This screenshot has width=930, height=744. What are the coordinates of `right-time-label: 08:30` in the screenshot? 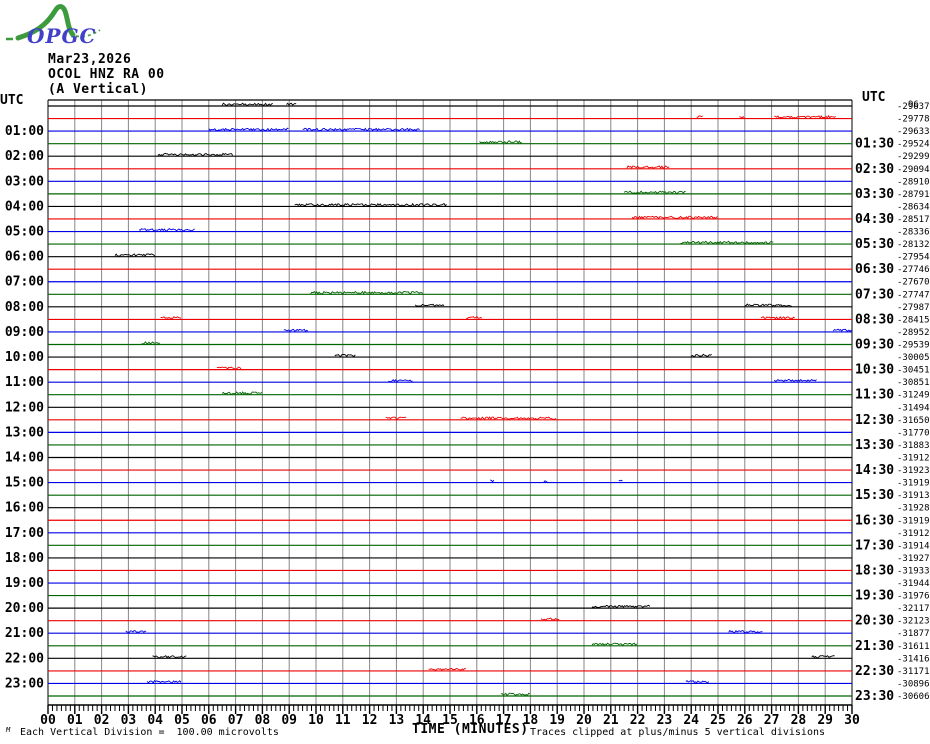 It's located at (874, 319).